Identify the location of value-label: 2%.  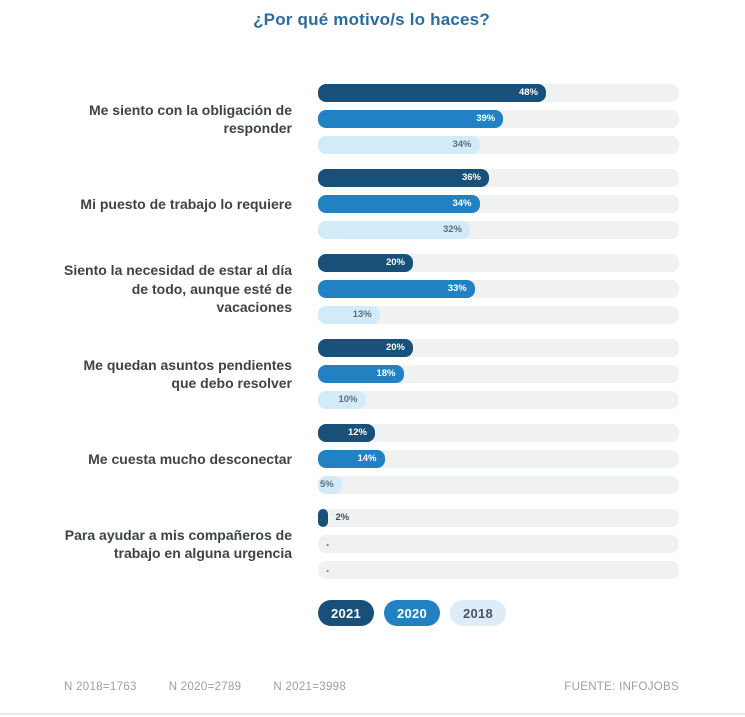
(342, 517).